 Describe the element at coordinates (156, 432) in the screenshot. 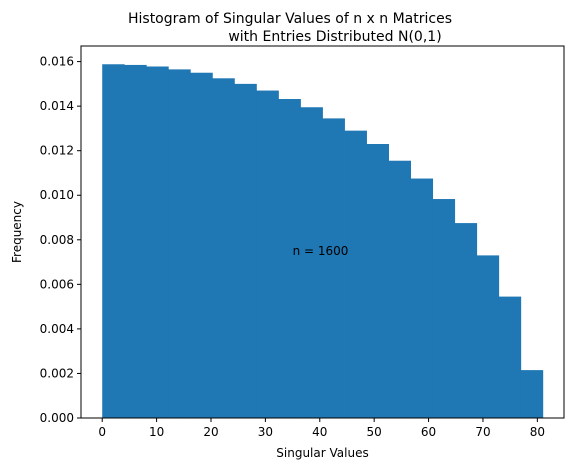

I see `x-tick-label: 10` at that location.